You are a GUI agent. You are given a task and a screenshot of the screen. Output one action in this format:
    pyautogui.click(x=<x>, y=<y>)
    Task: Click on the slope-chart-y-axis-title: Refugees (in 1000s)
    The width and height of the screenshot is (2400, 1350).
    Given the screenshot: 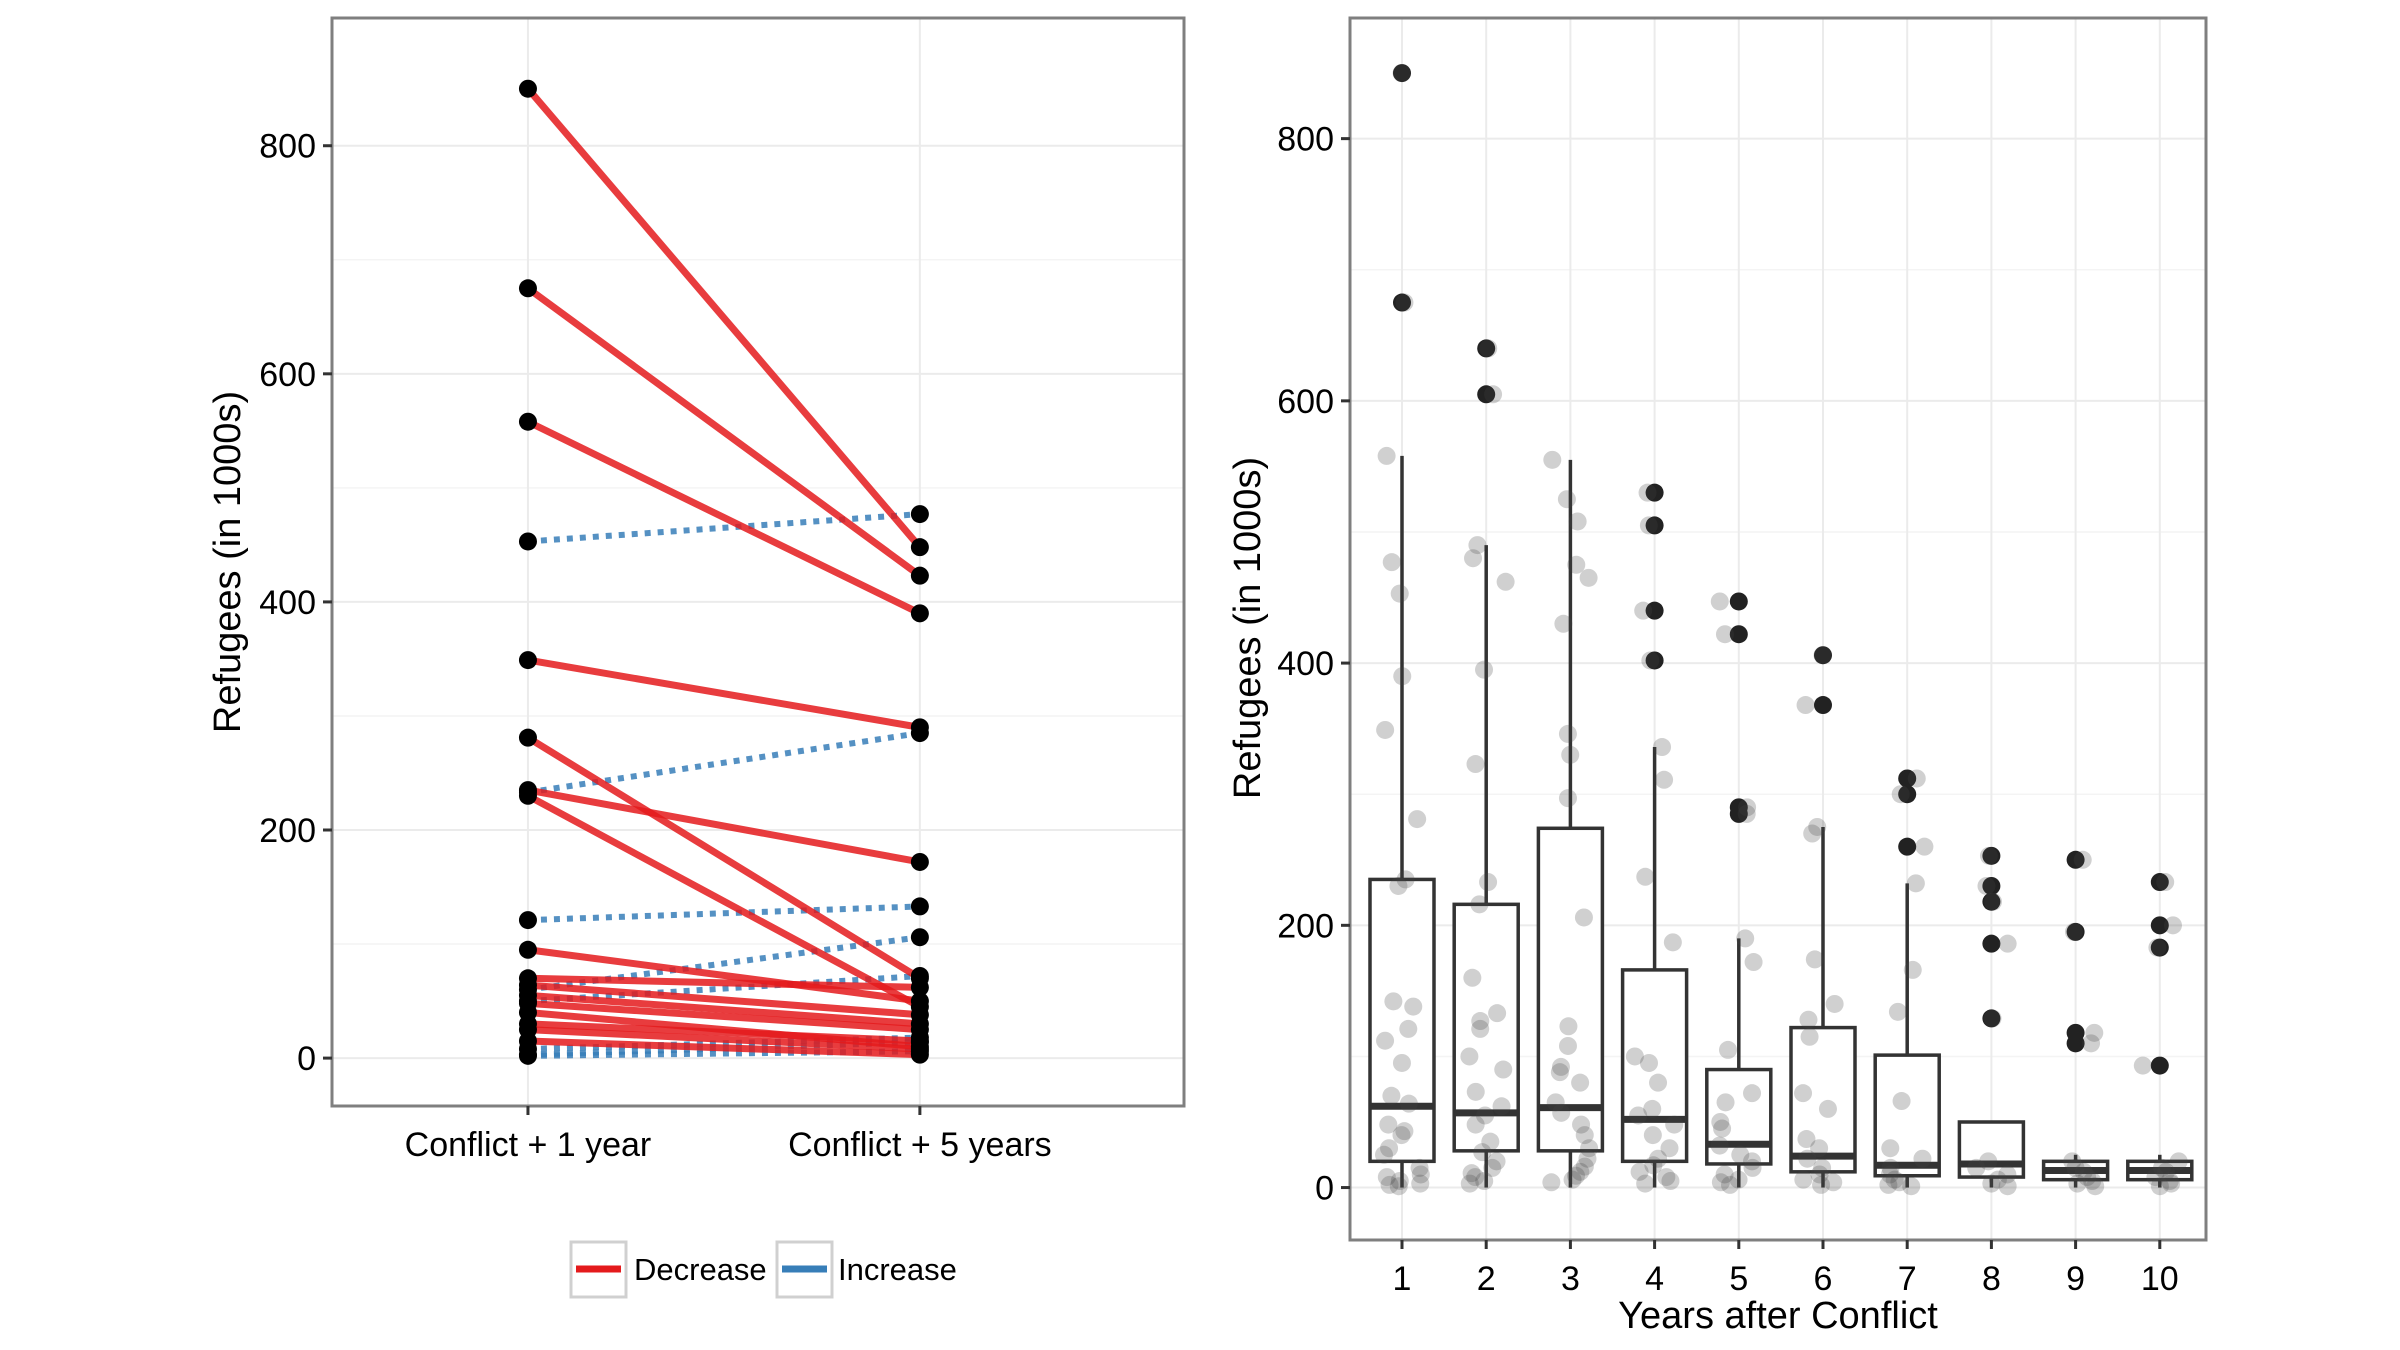 What is the action you would take?
    pyautogui.click(x=228, y=562)
    